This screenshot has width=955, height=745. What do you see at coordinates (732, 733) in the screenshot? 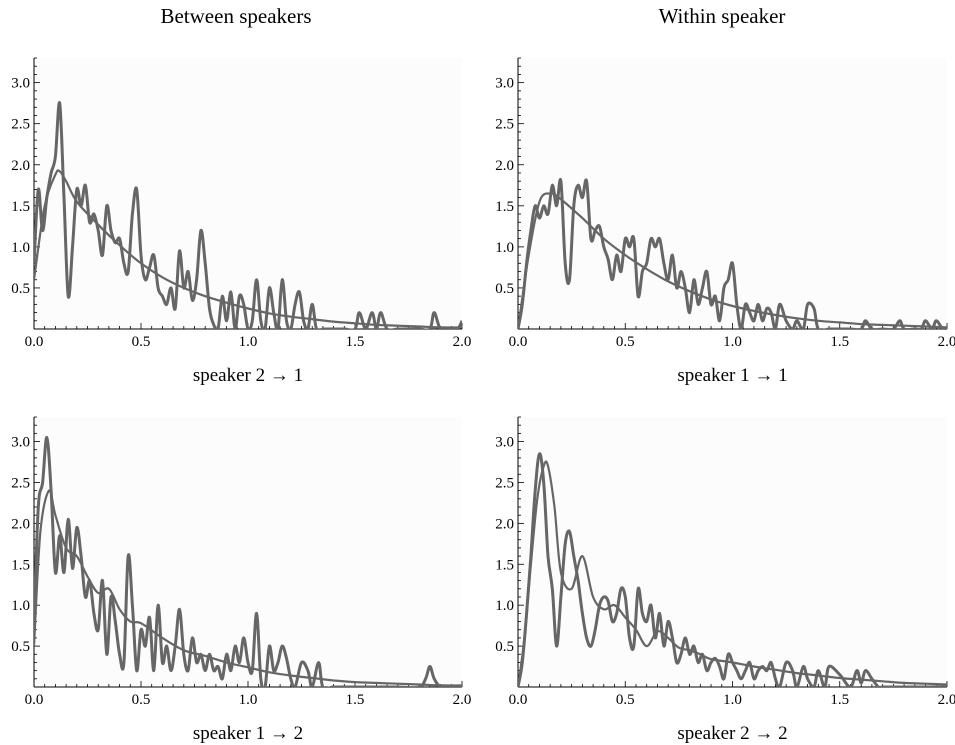
I see `x-axis-label: speaker 2 → 2` at bounding box center [732, 733].